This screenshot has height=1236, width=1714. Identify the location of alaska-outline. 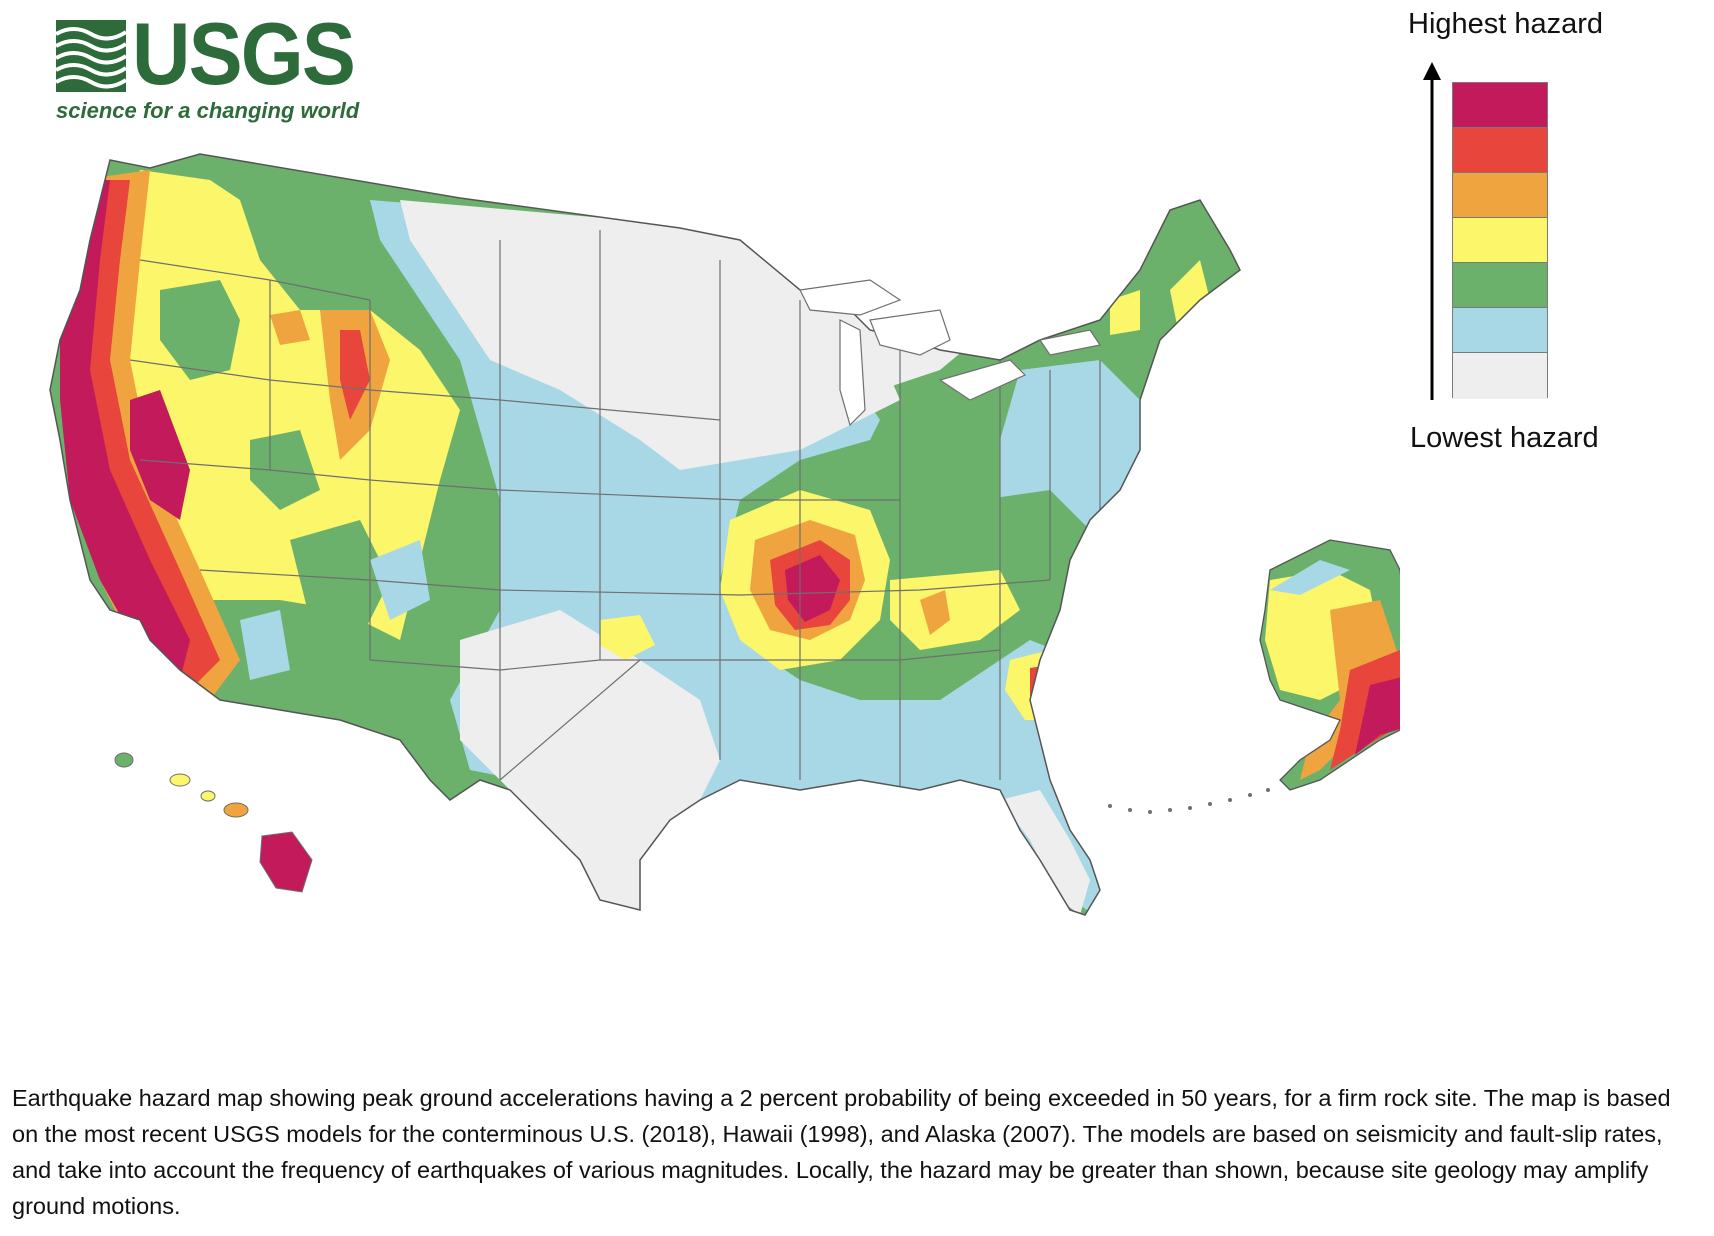
(1329, 665).